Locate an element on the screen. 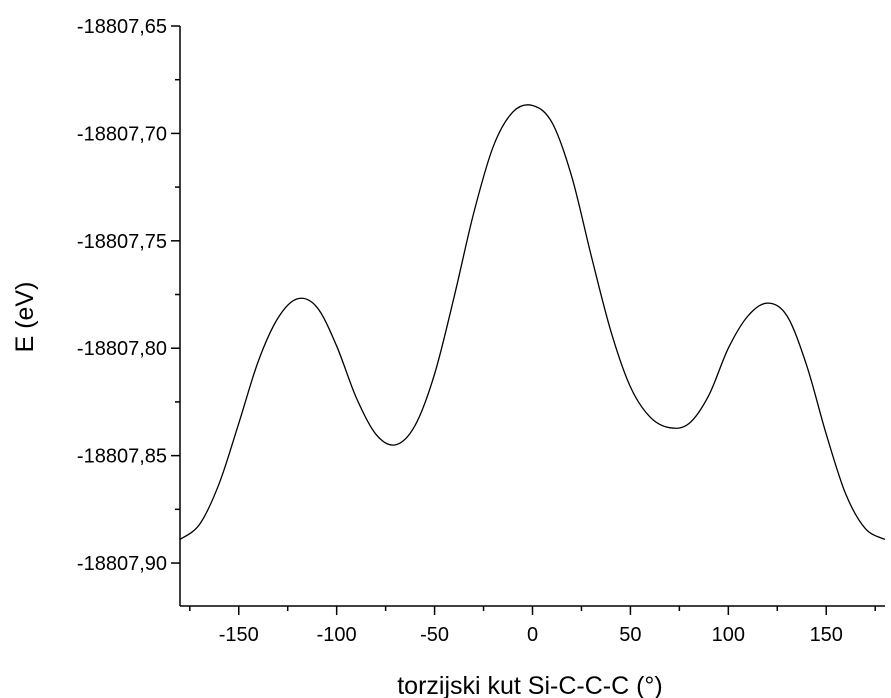  y-axis-title: E (eV) is located at coordinates (25, 317).